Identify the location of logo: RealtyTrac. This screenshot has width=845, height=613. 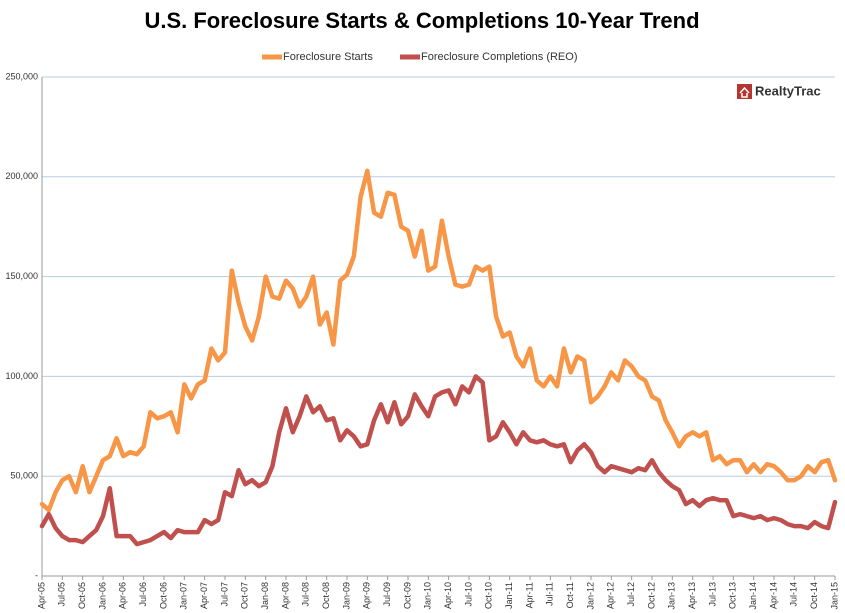
(779, 91).